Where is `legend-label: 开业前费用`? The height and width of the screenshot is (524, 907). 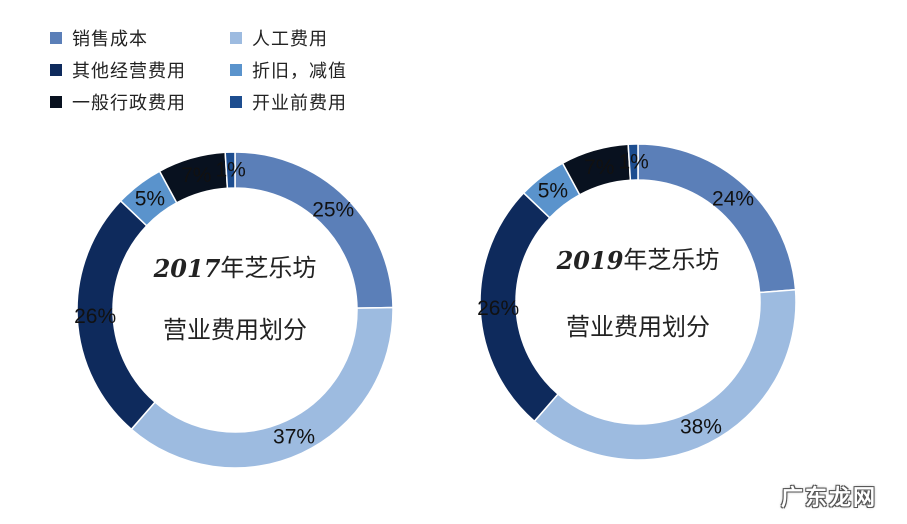 legend-label: 开业前费用 is located at coordinates (299, 103).